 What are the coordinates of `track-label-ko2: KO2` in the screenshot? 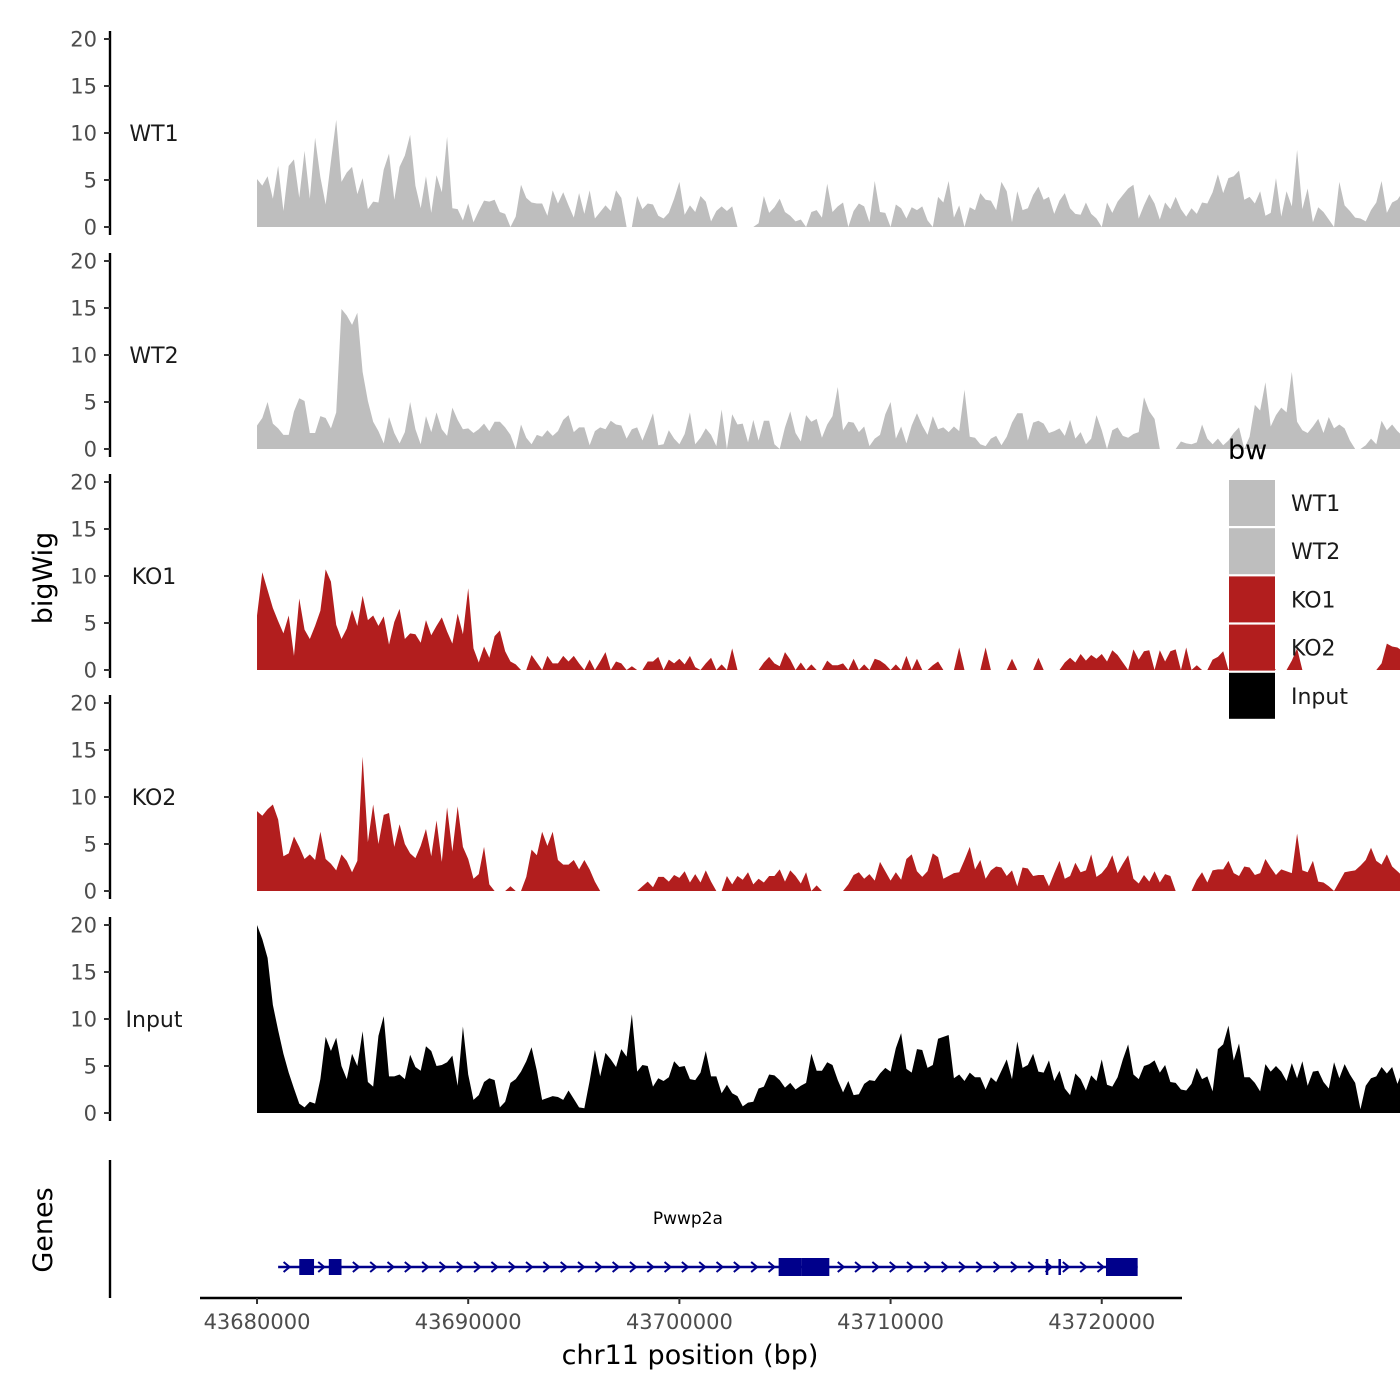 It's located at (154, 798).